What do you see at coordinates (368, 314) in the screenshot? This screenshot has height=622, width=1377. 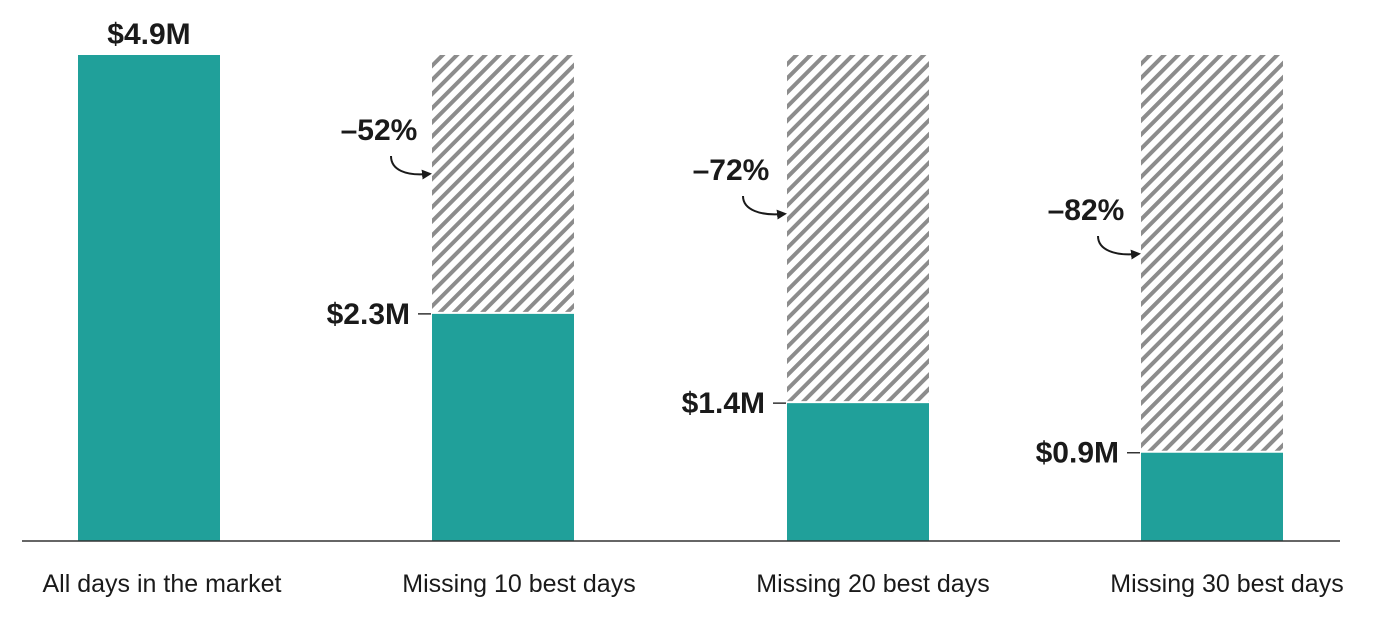 I see `value-label-1: $2.3M` at bounding box center [368, 314].